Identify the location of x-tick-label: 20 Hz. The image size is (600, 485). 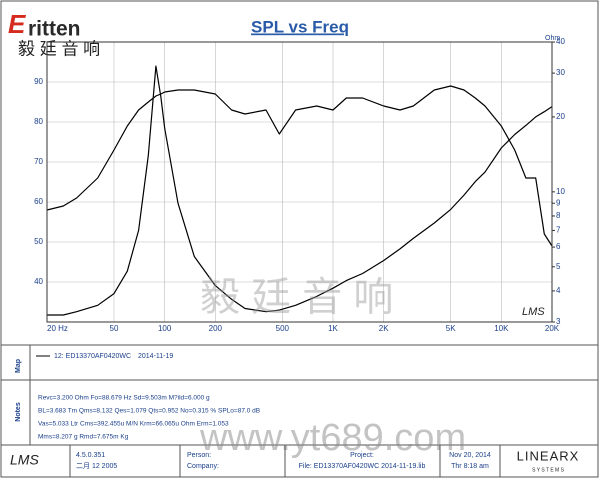
(57, 328).